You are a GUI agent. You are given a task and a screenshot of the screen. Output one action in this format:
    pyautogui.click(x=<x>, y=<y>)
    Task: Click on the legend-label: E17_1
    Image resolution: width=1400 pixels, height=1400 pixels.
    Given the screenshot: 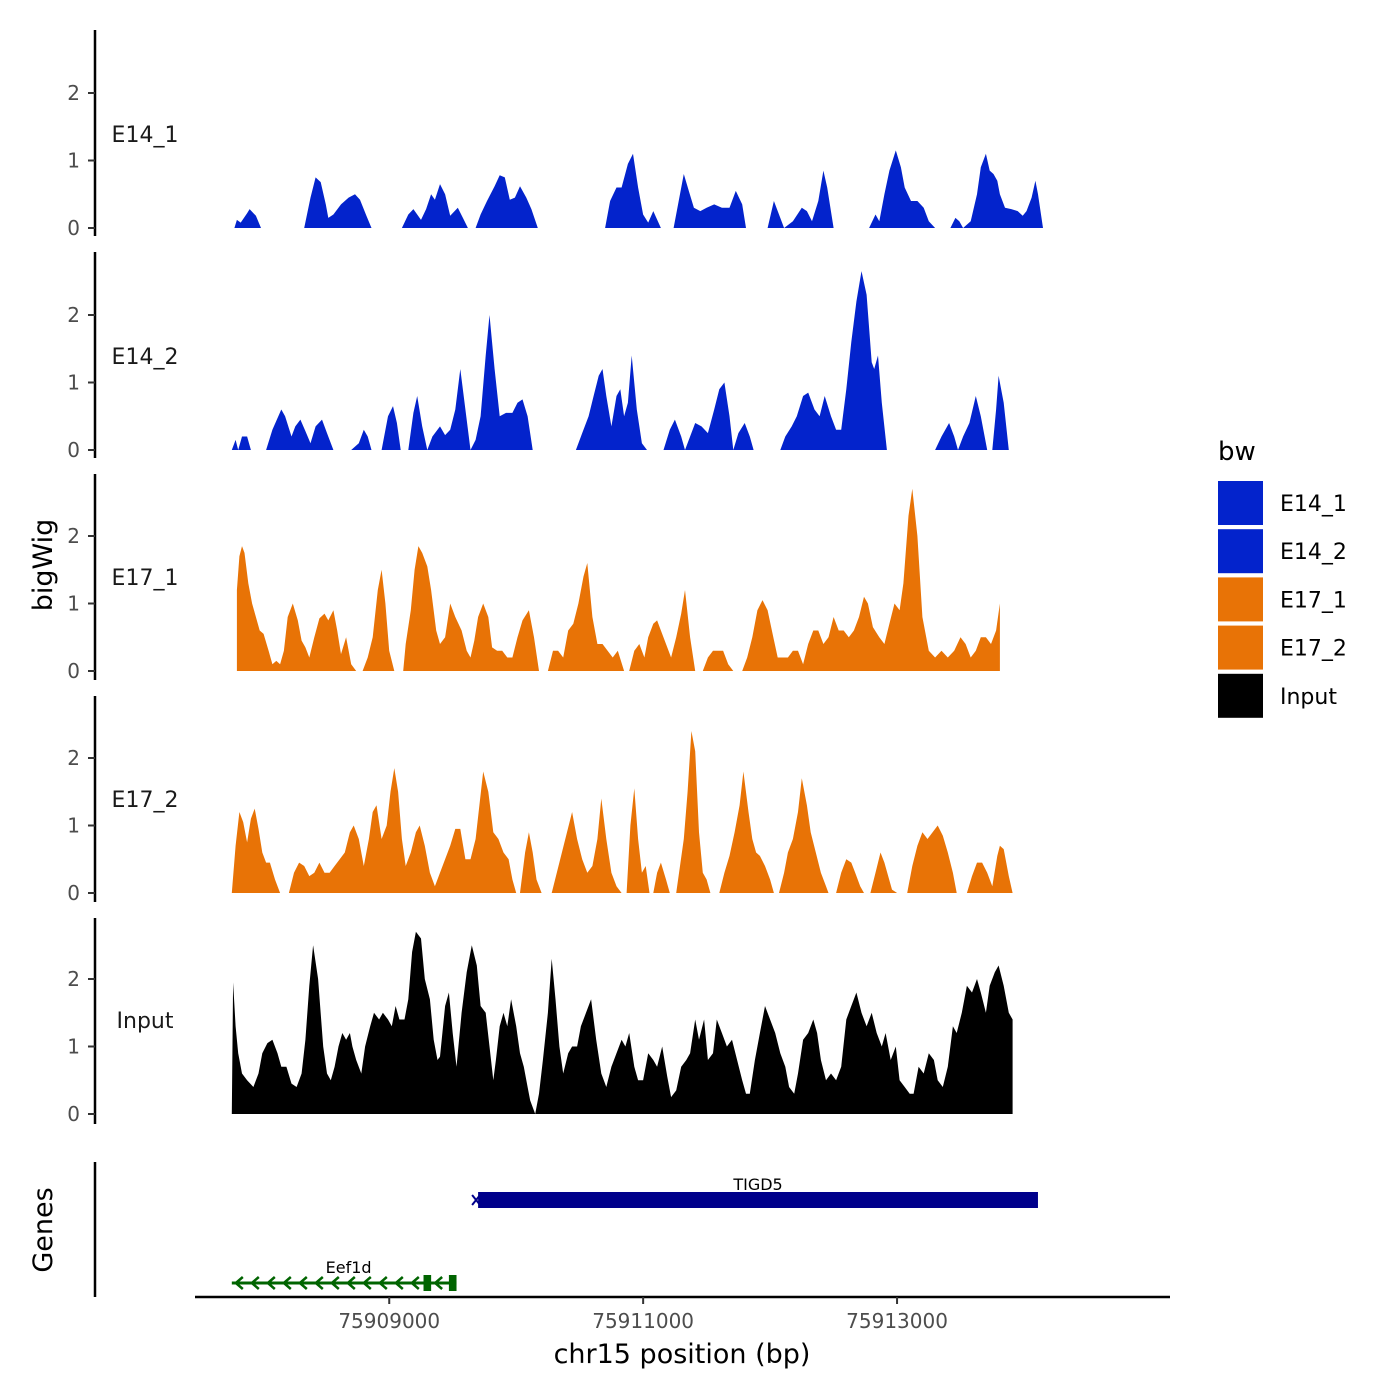 What is the action you would take?
    pyautogui.click(x=1313, y=600)
    